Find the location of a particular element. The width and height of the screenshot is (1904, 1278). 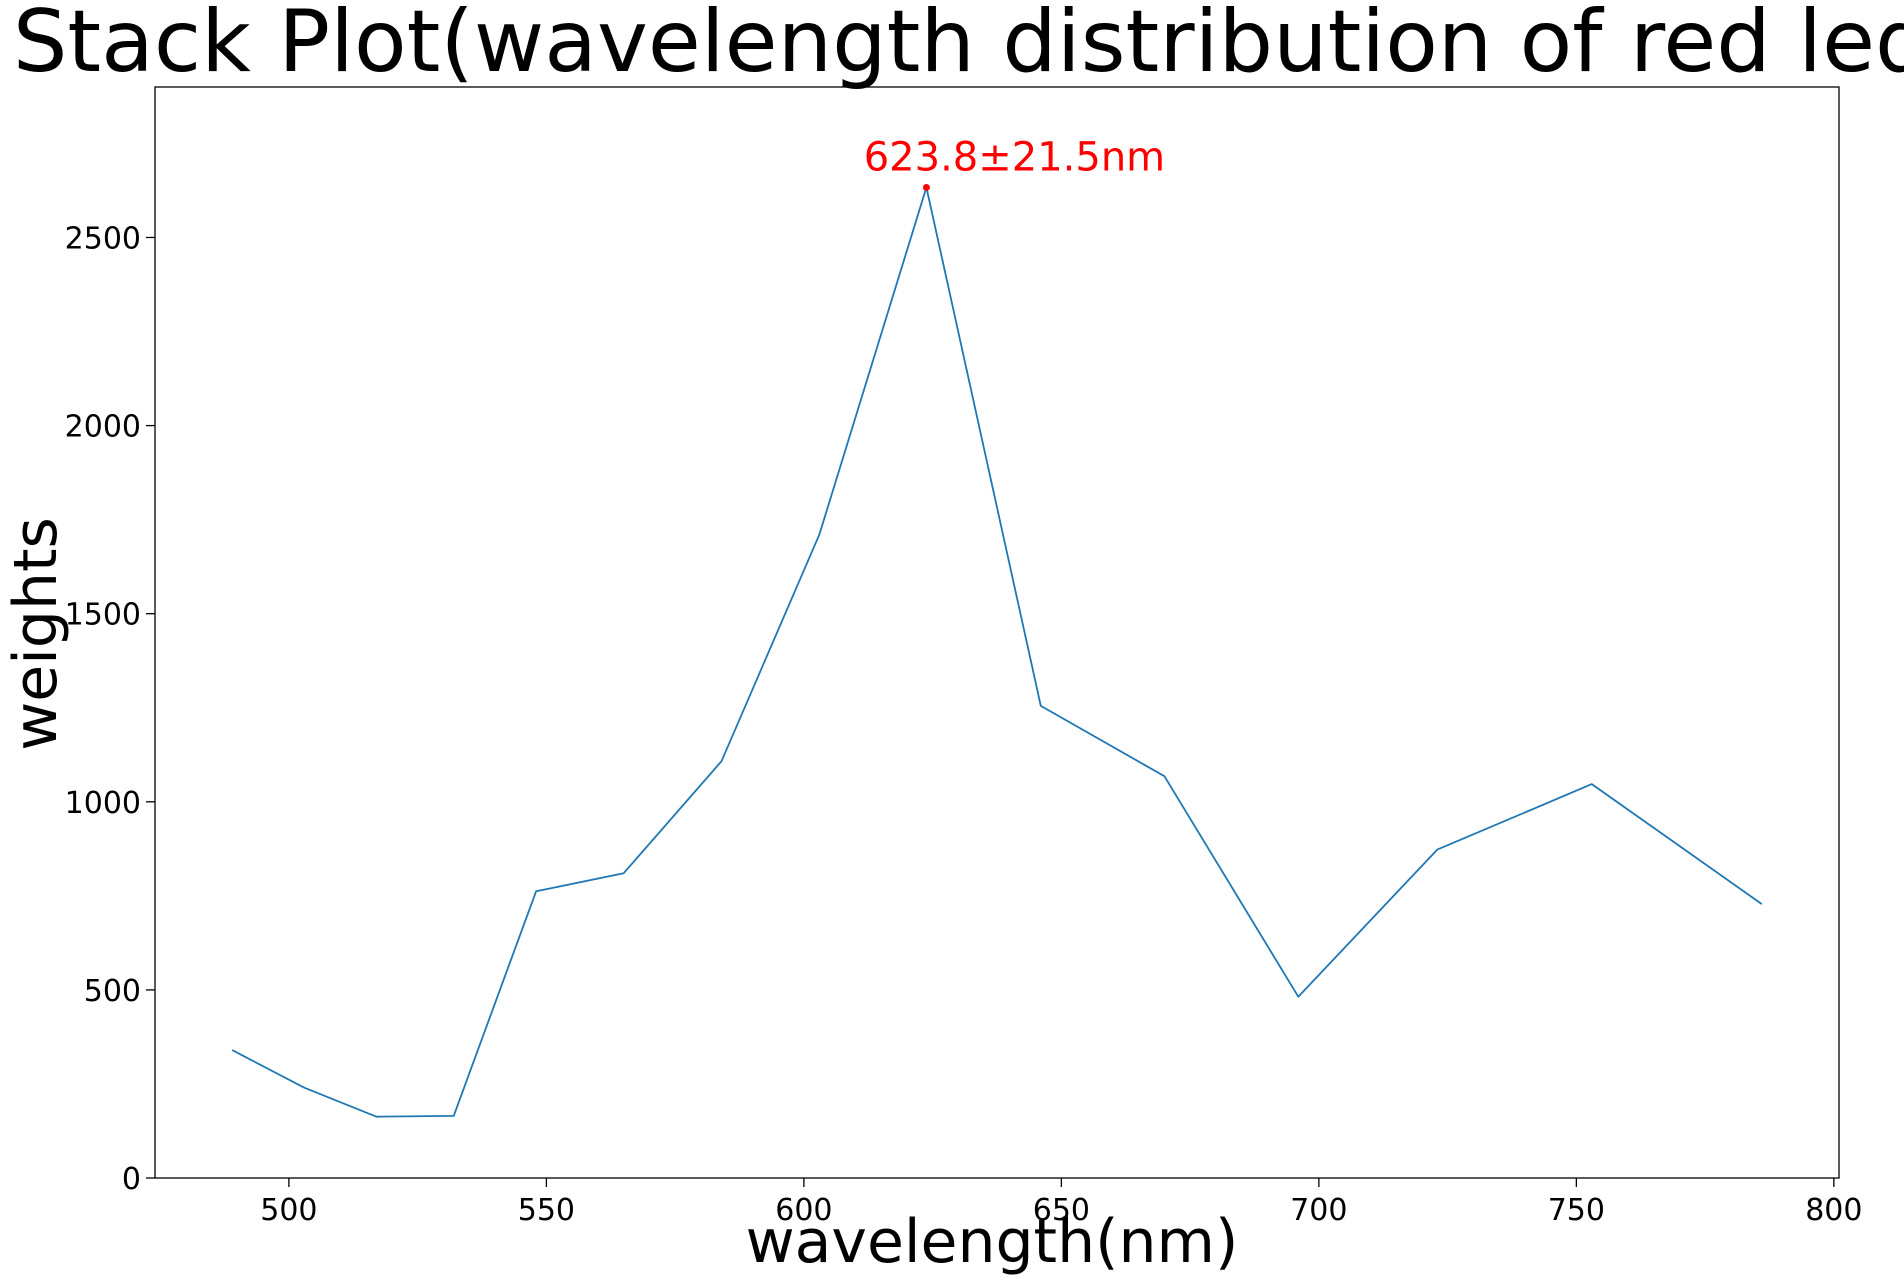

x-tick-label: 550 is located at coordinates (546, 1210).